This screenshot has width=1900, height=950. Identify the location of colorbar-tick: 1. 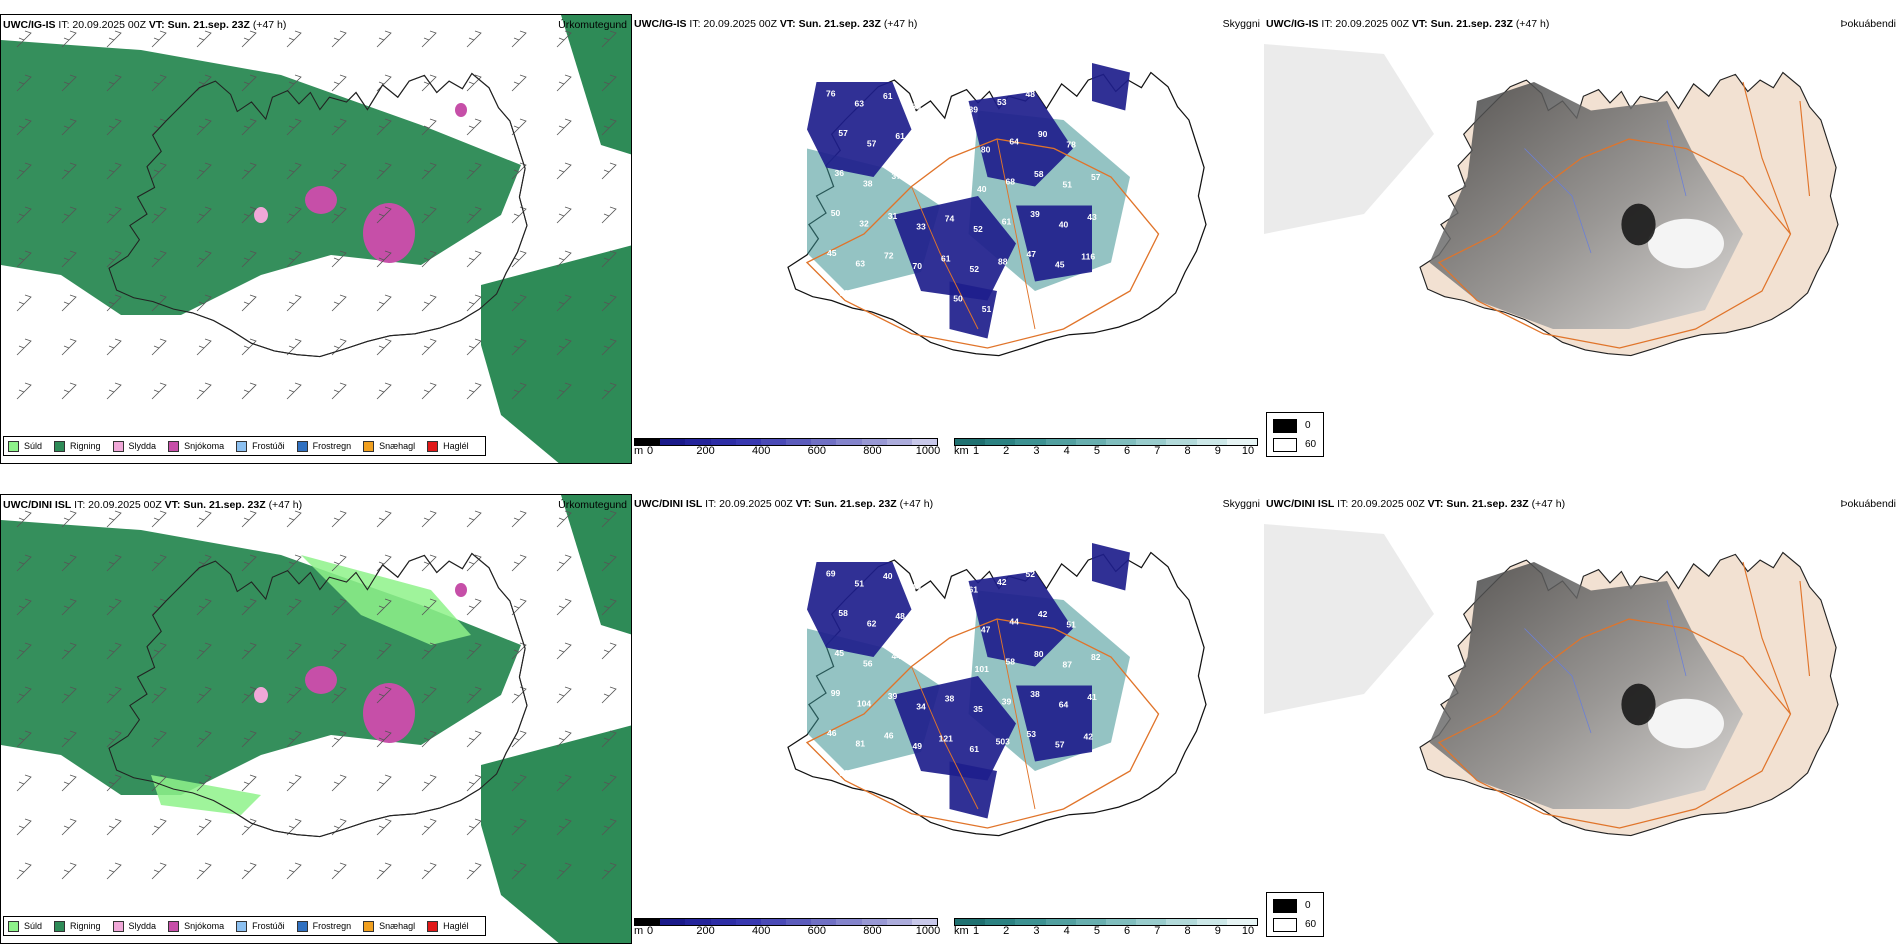
(976, 931).